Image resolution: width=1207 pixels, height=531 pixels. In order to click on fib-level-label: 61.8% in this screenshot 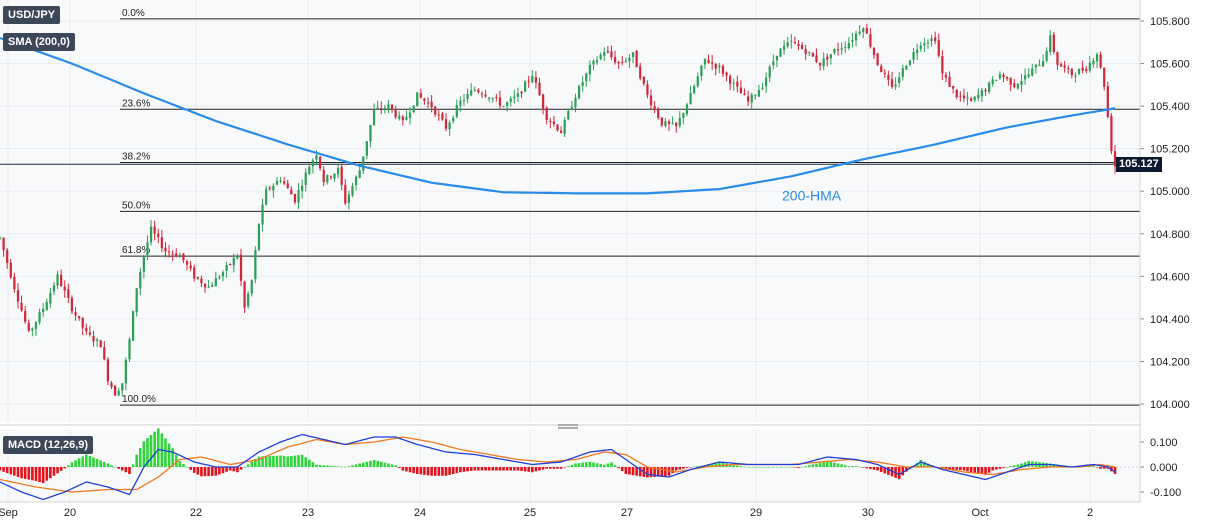, I will do `click(136, 250)`.